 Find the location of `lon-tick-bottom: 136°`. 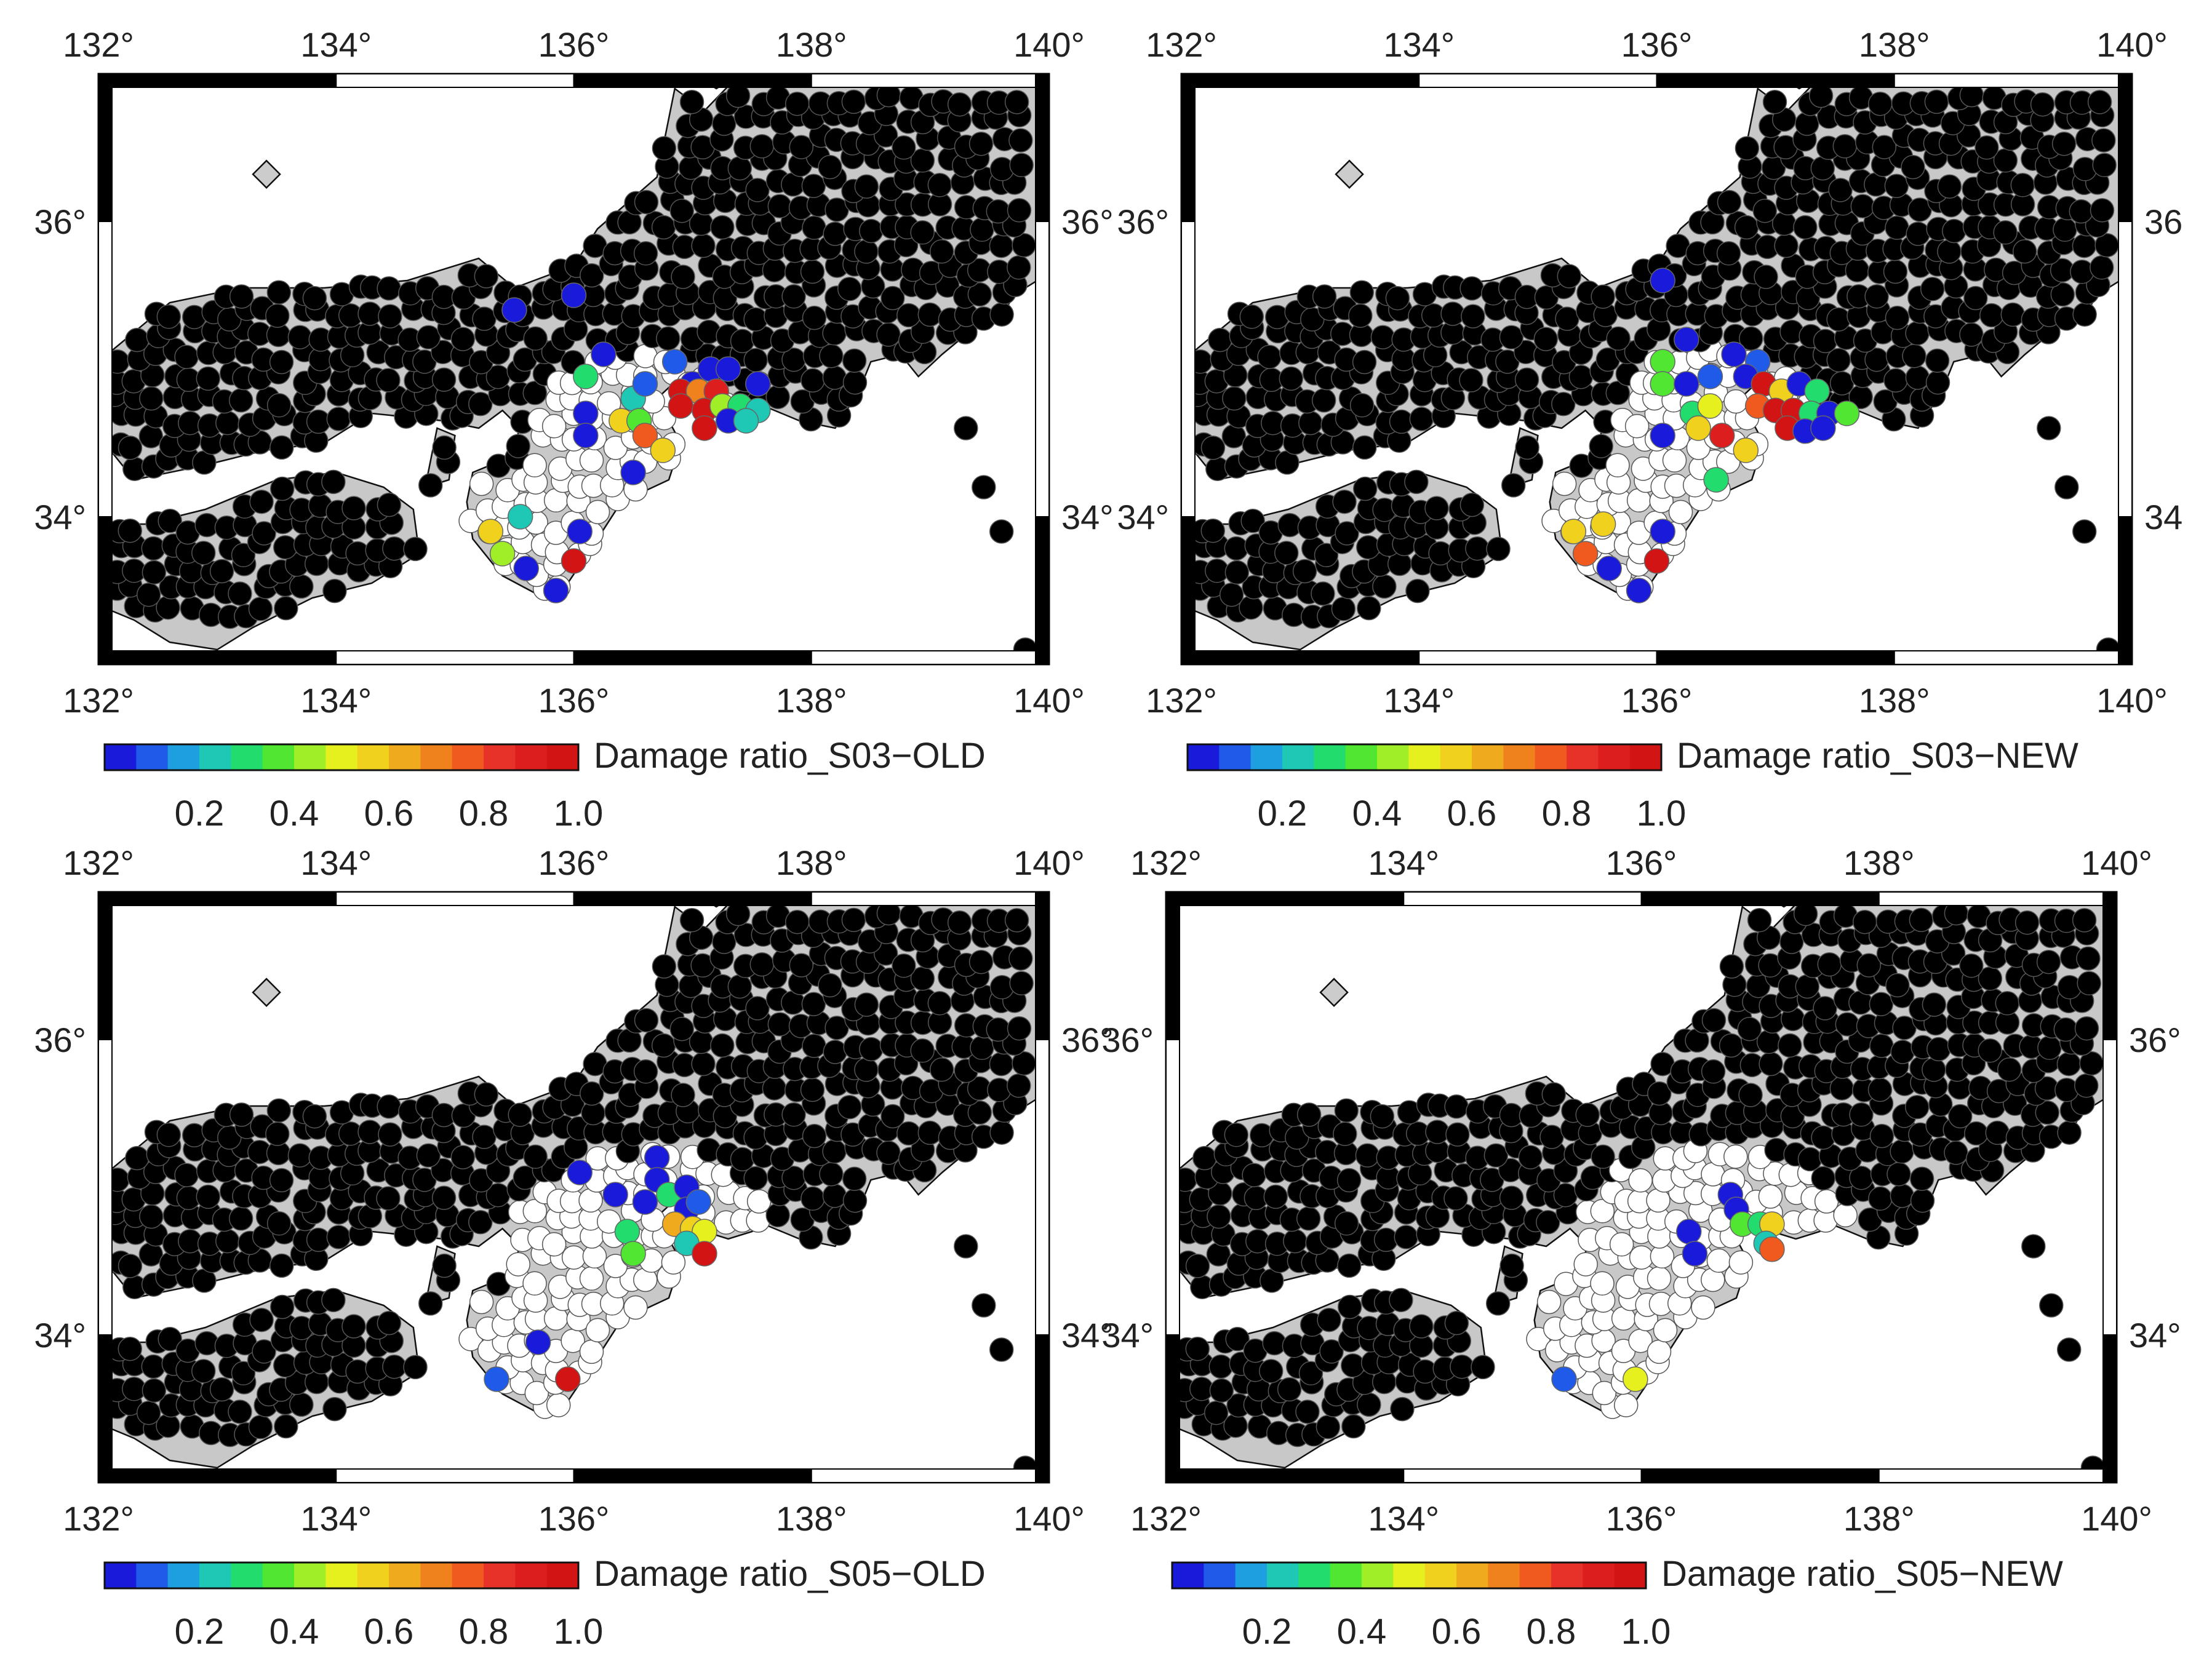

lon-tick-bottom: 136° is located at coordinates (574, 1518).